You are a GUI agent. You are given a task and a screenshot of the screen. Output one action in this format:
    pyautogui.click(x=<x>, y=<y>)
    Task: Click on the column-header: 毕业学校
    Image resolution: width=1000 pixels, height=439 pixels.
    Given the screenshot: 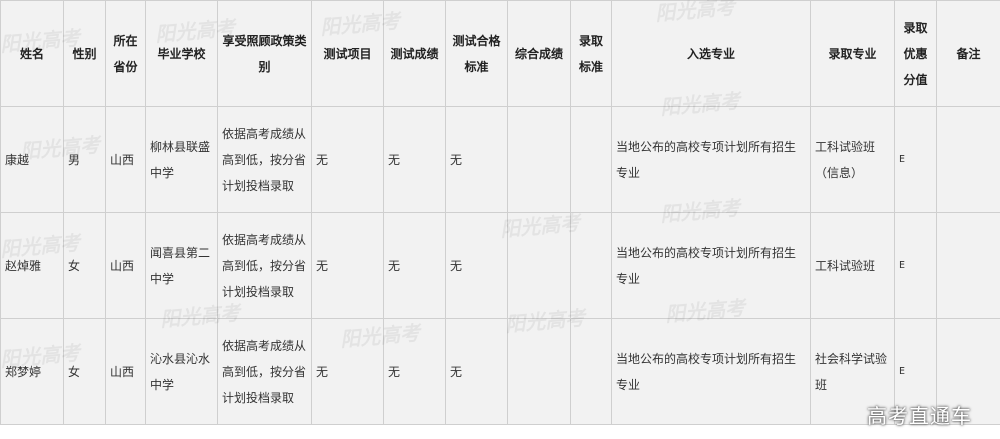 What is the action you would take?
    pyautogui.click(x=181, y=53)
    